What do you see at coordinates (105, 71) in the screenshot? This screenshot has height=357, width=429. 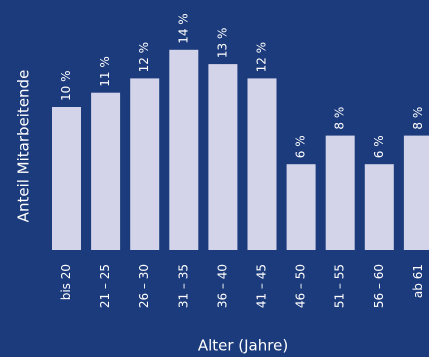 I see `value-label-2: 11 %` at bounding box center [105, 71].